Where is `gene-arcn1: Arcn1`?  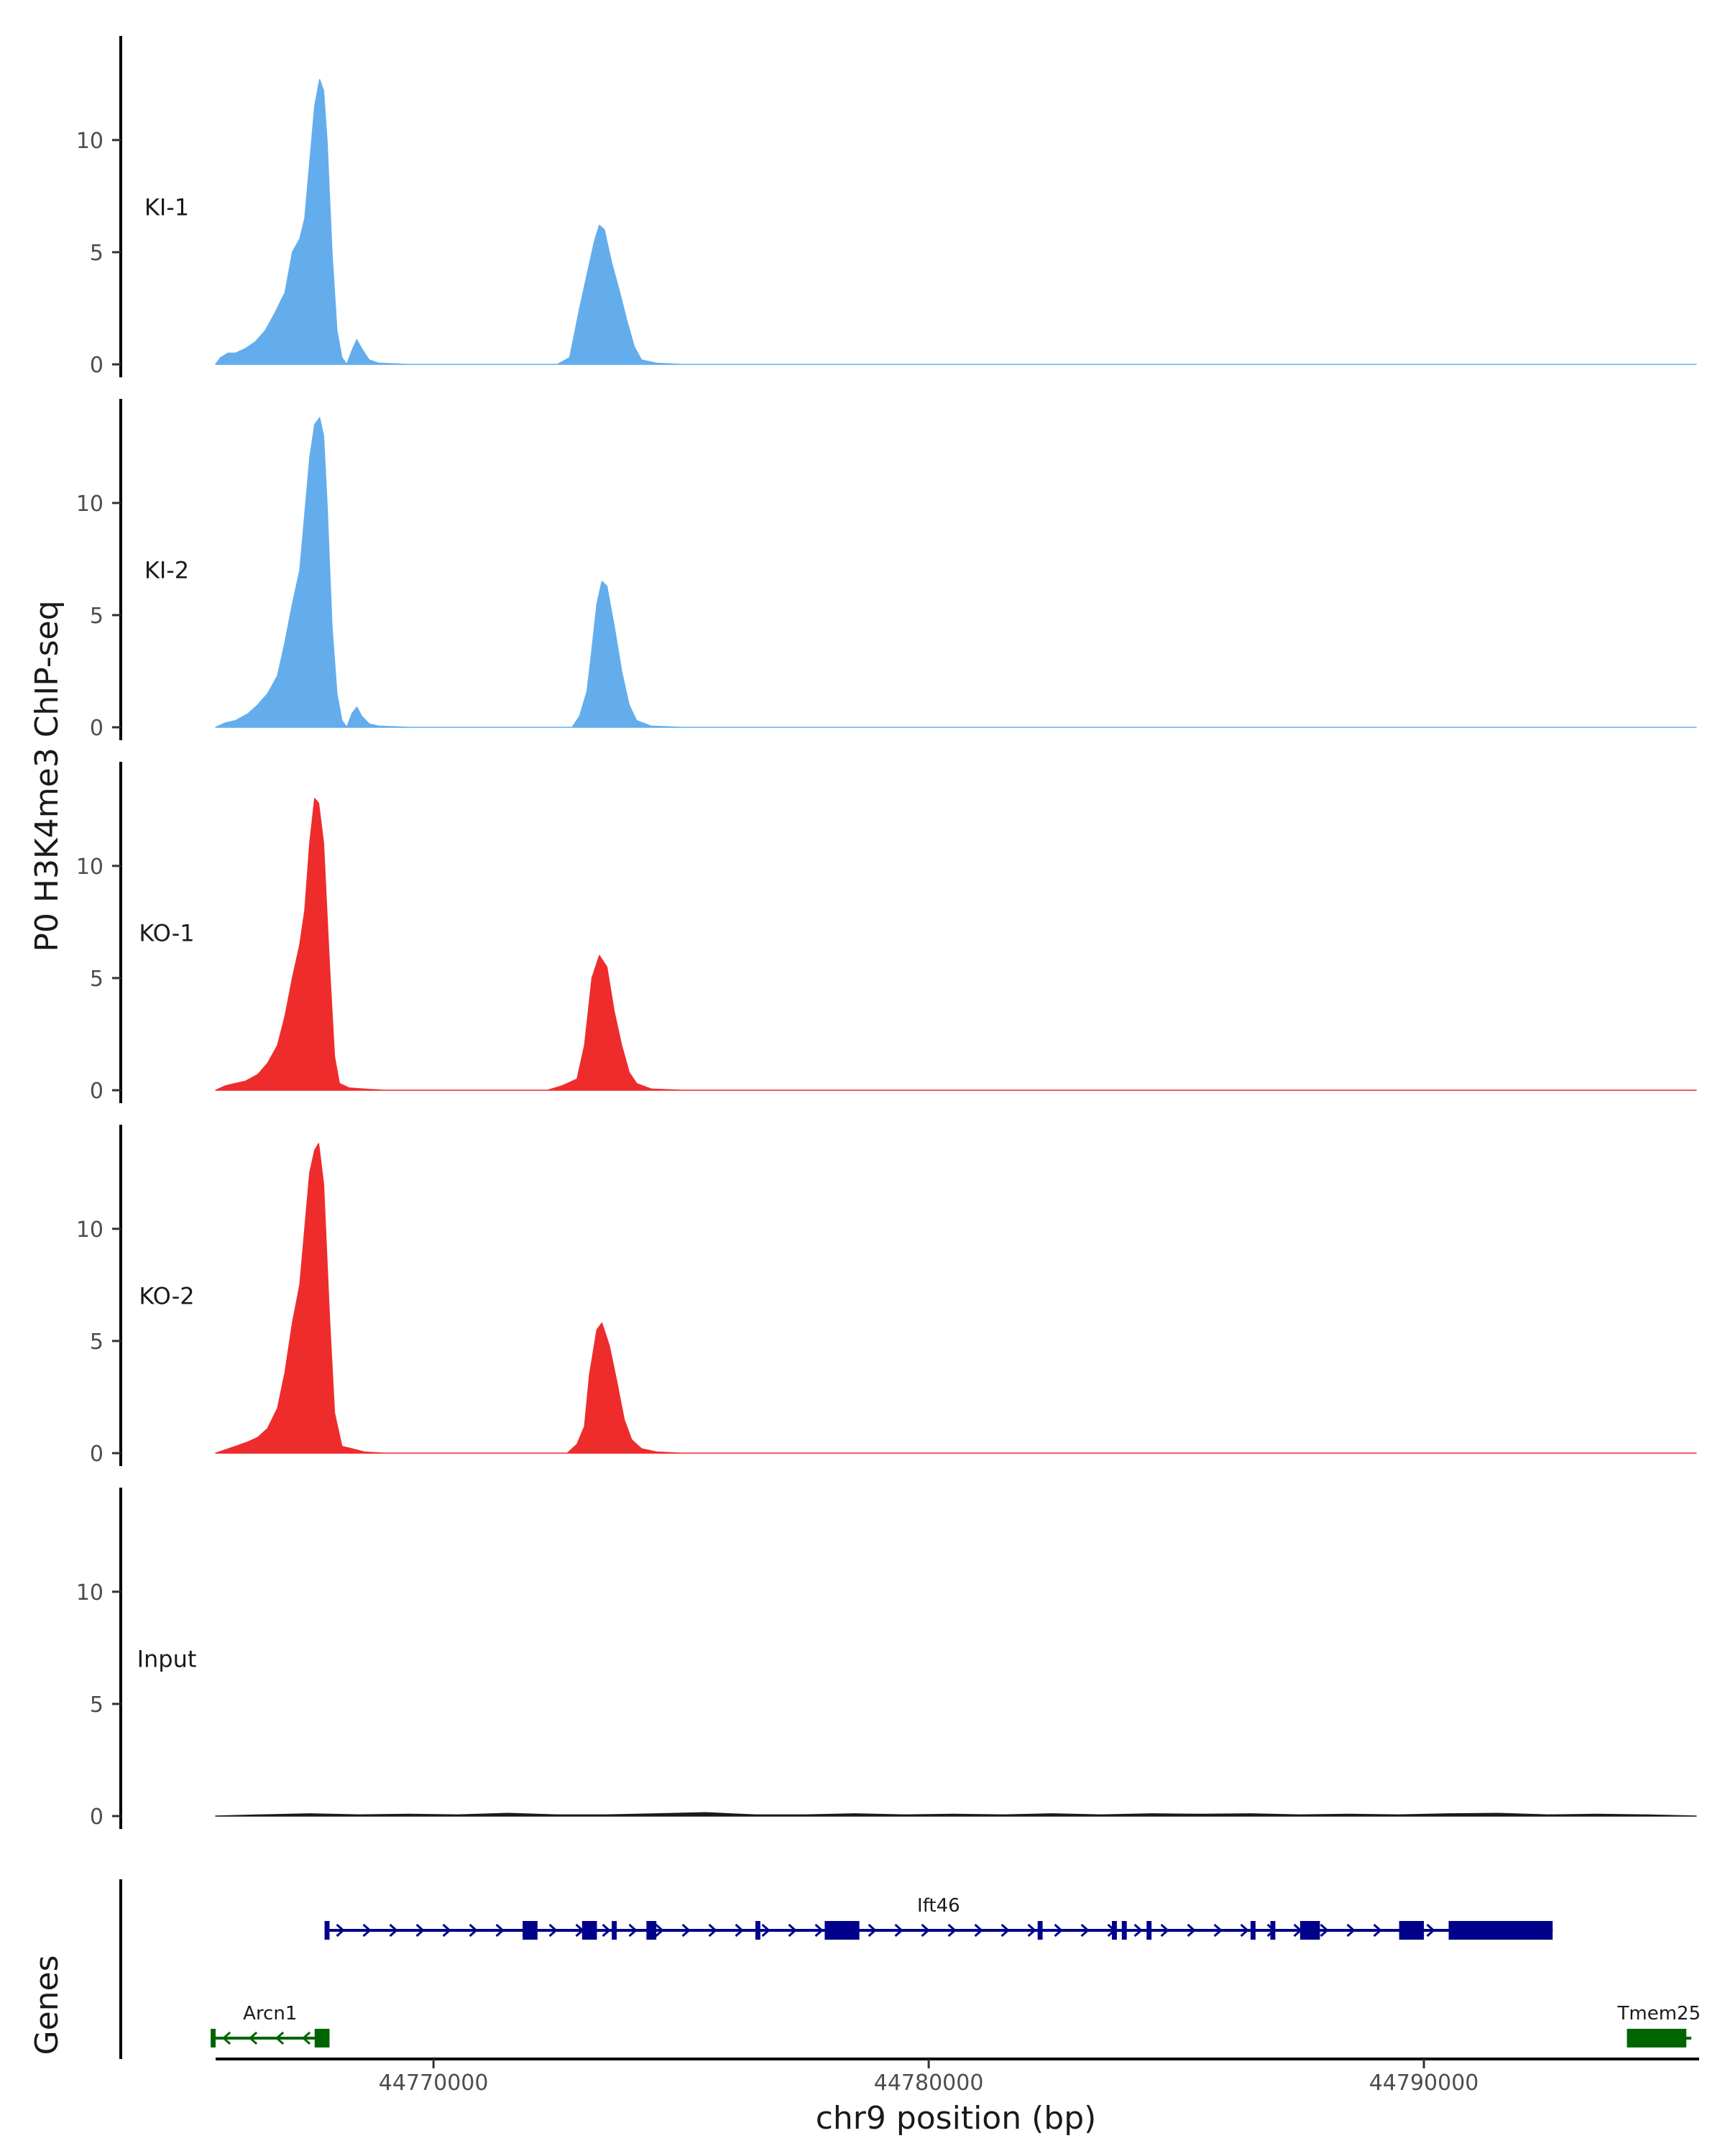 gene-arcn1: Arcn1 is located at coordinates (270, 2025).